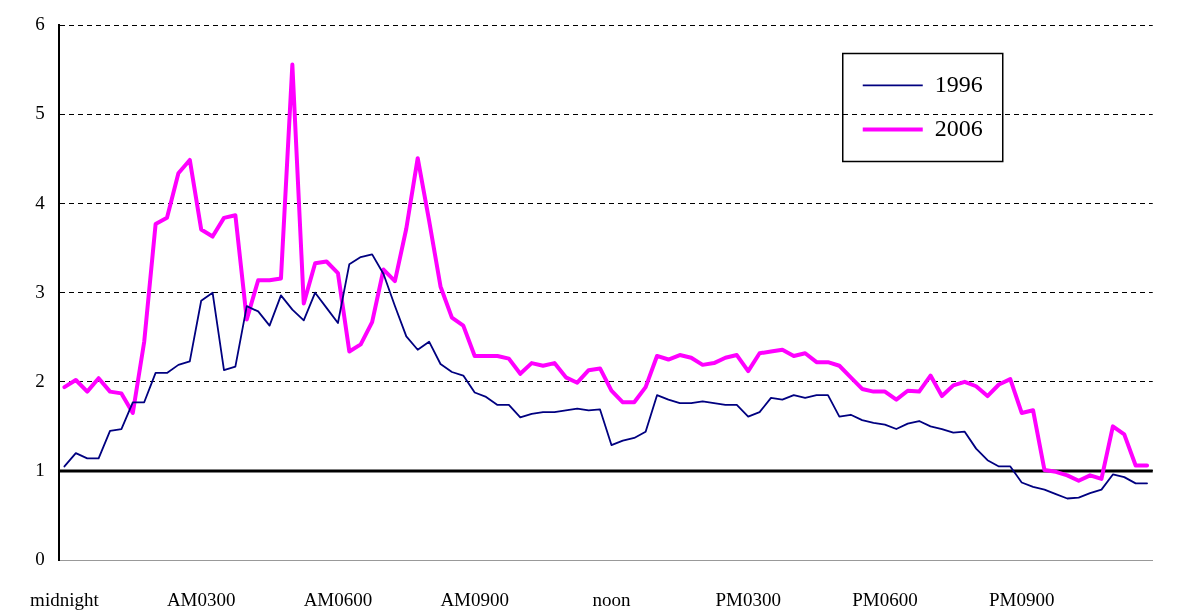  Describe the element at coordinates (65, 600) in the screenshot. I see `x-tick-label: midnight` at that location.